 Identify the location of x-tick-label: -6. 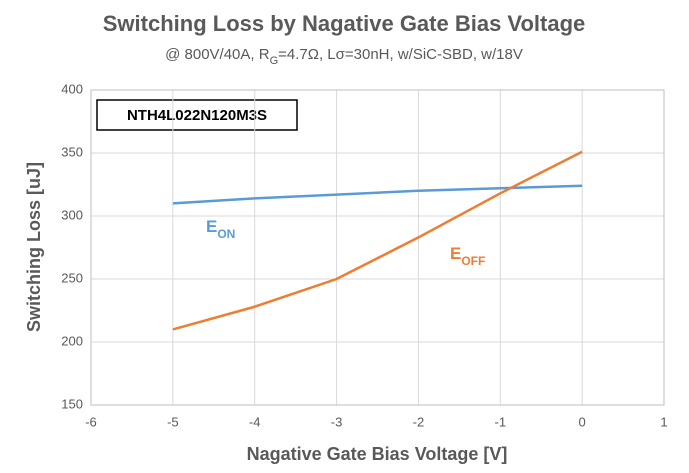
(91, 421).